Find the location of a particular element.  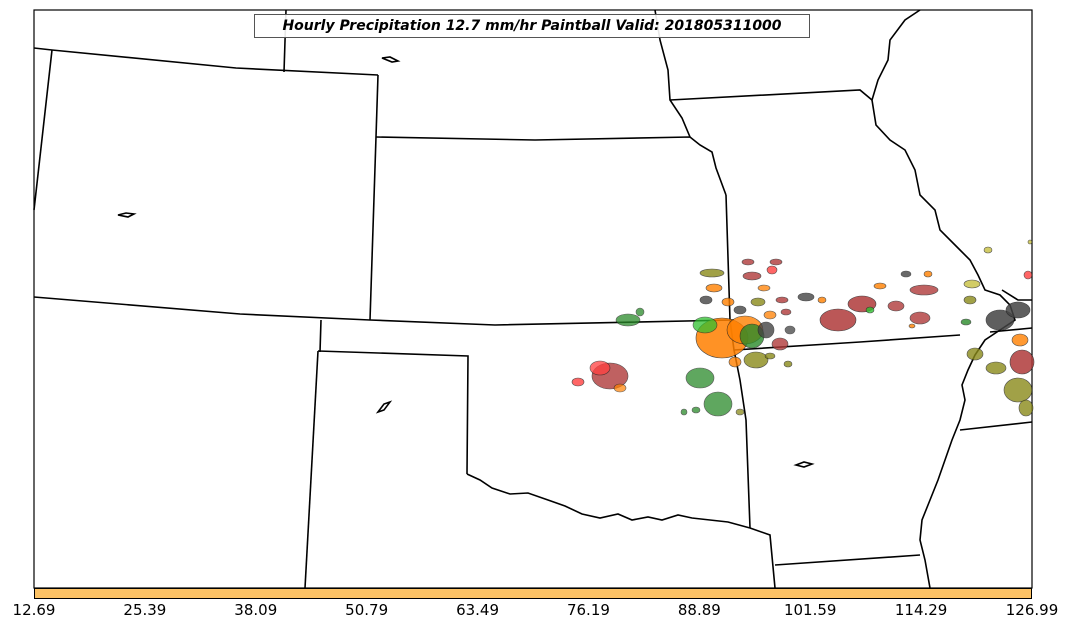

boundary-kansas-north is located at coordinates (551, 166).